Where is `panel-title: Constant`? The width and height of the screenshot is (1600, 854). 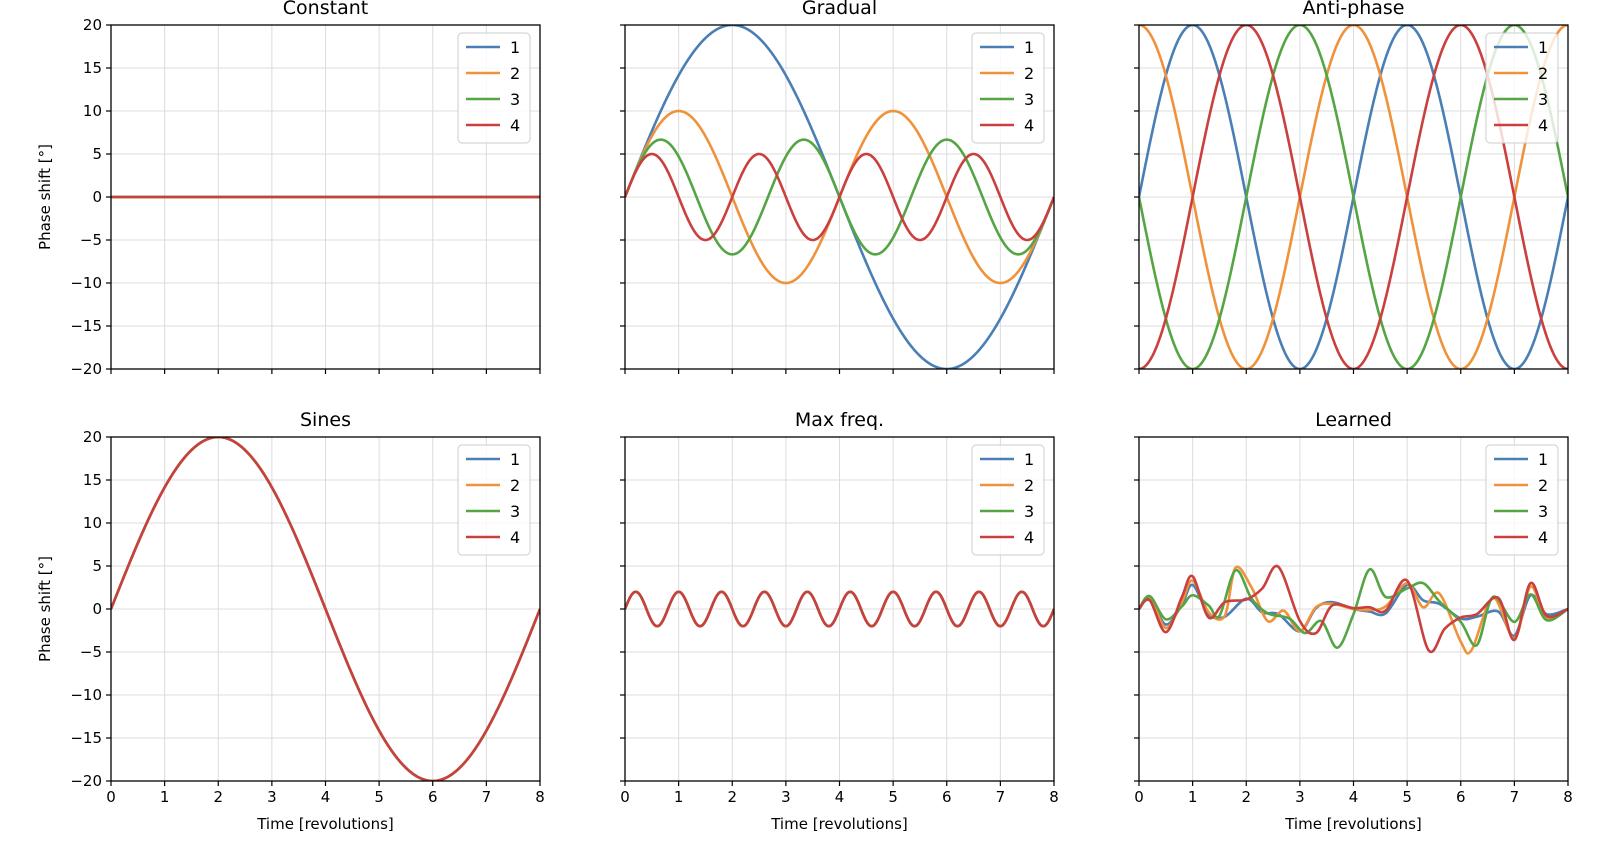
panel-title: Constant is located at coordinates (325, 9).